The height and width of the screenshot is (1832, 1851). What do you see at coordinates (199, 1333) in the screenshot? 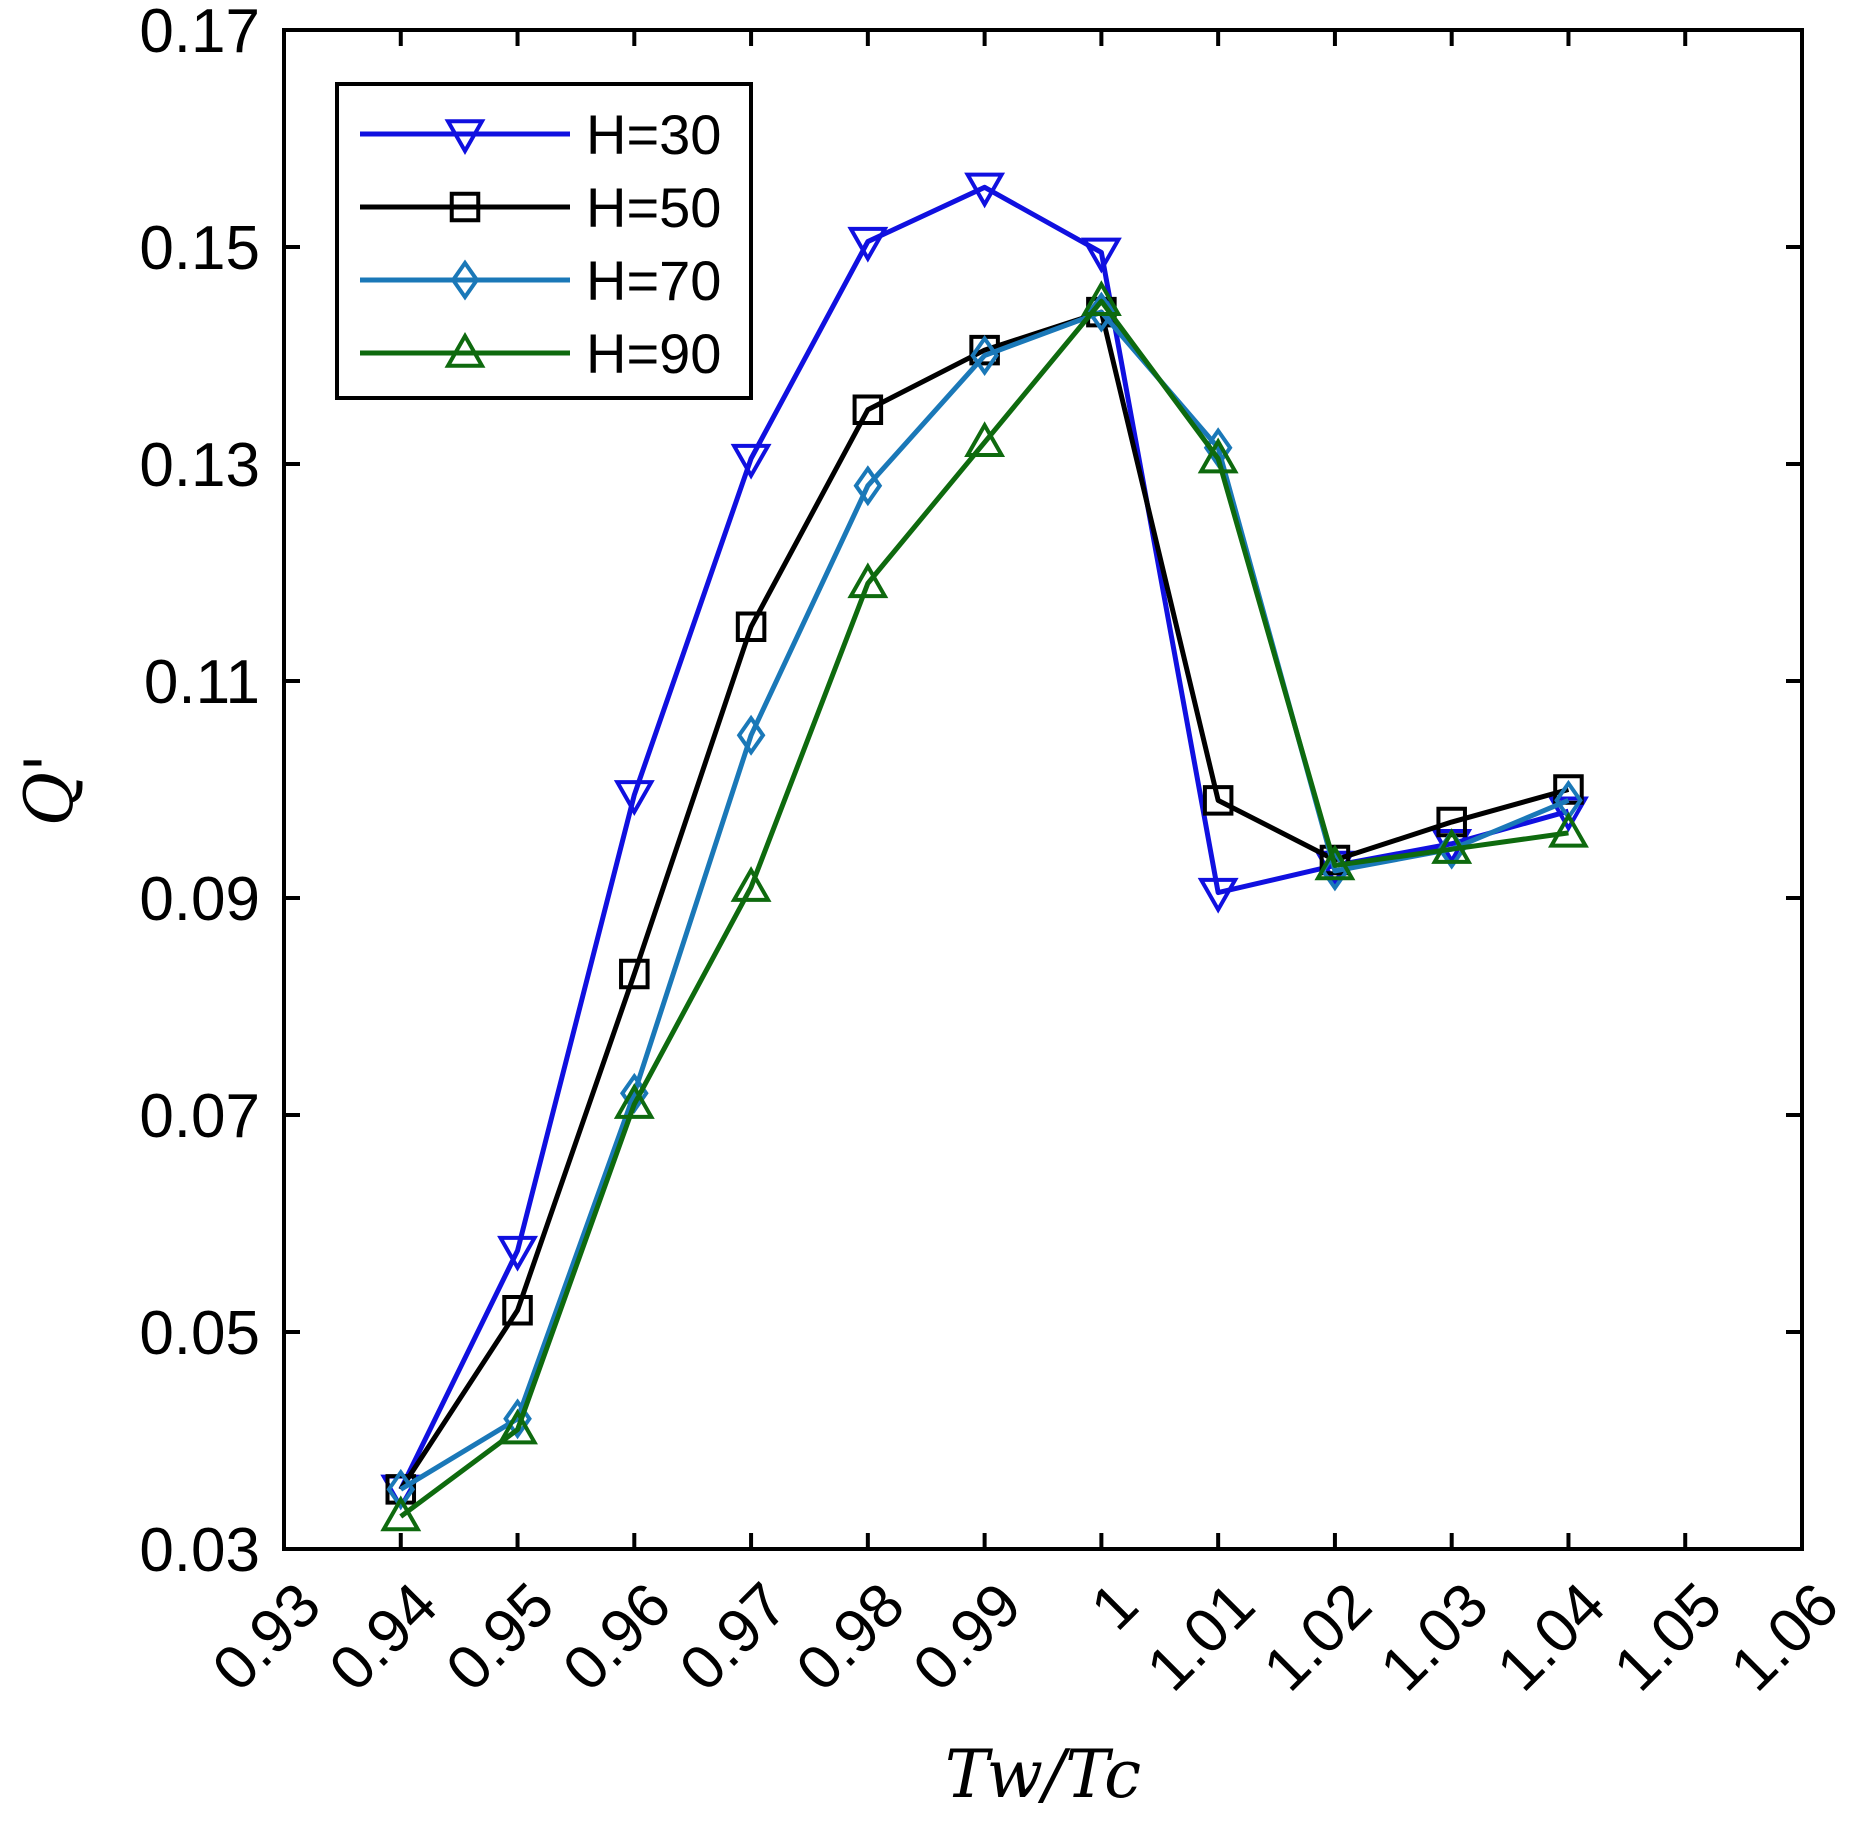
I see `y-tick-label: 0.05` at bounding box center [199, 1333].